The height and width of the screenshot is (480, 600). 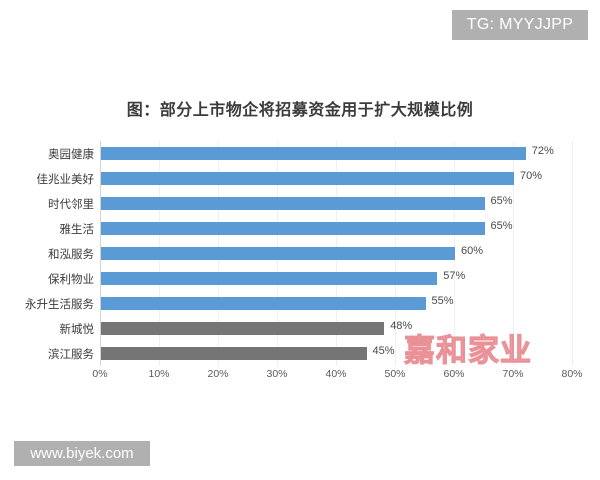 What do you see at coordinates (542, 151) in the screenshot?
I see `bar-value-label: 72%` at bounding box center [542, 151].